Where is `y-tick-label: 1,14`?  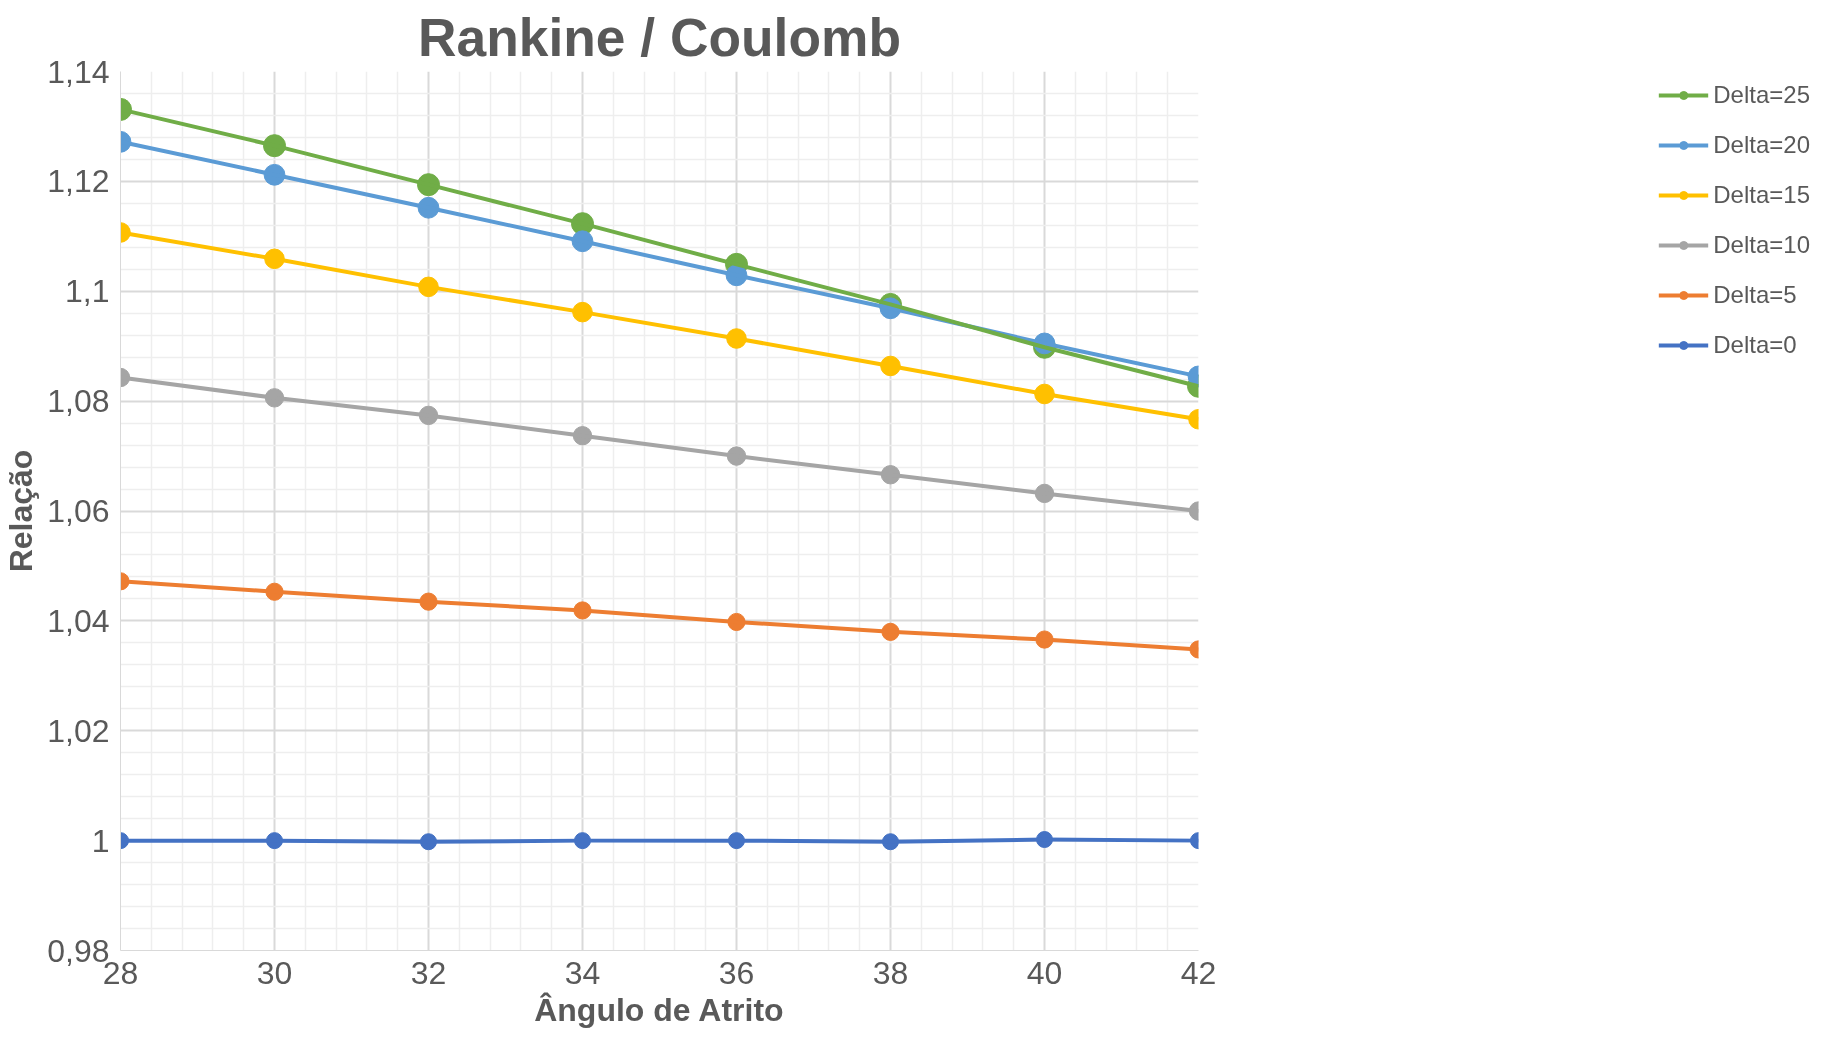
y-tick-label: 1,14 is located at coordinates (78, 71).